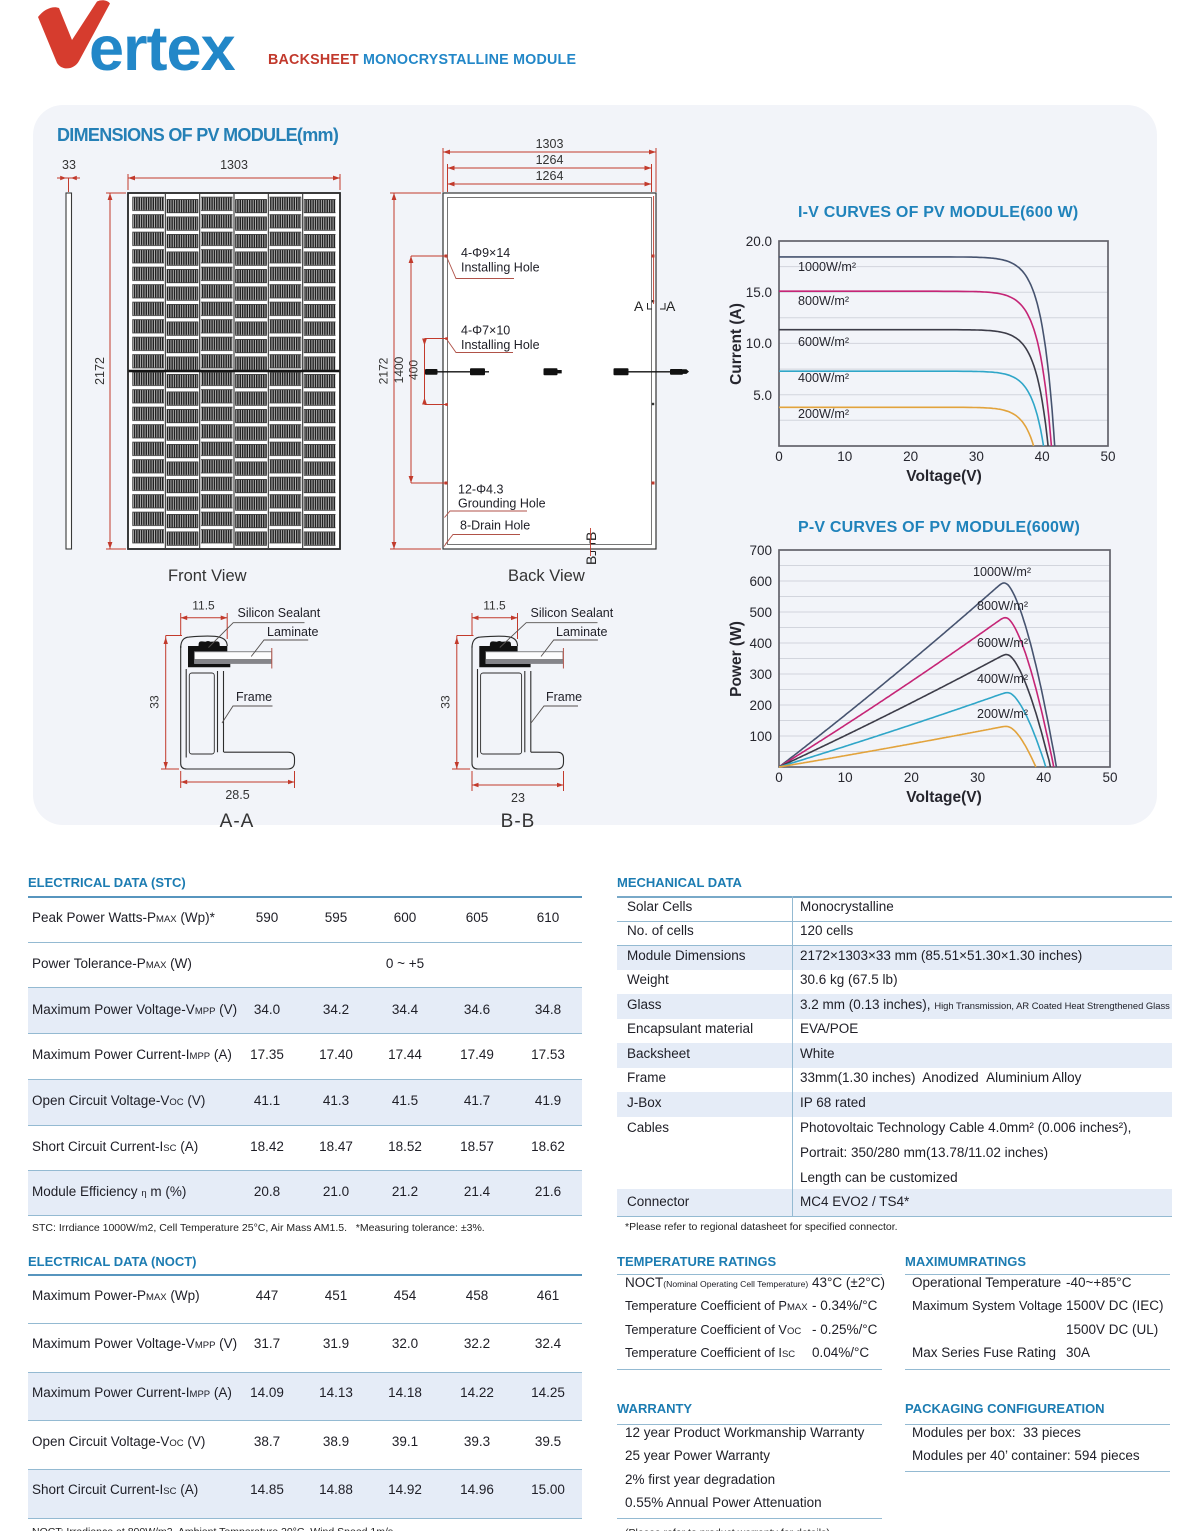 This screenshot has height=1531, width=1200. What do you see at coordinates (485, 253) in the screenshot?
I see `svg-text: 4-Φ9×14` at bounding box center [485, 253].